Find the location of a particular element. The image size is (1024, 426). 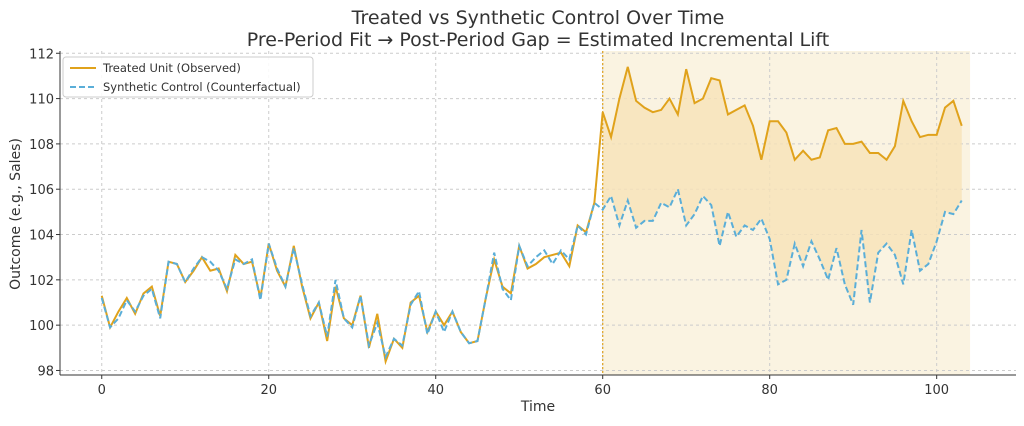

y-tick-label: 110 is located at coordinates (41, 100).